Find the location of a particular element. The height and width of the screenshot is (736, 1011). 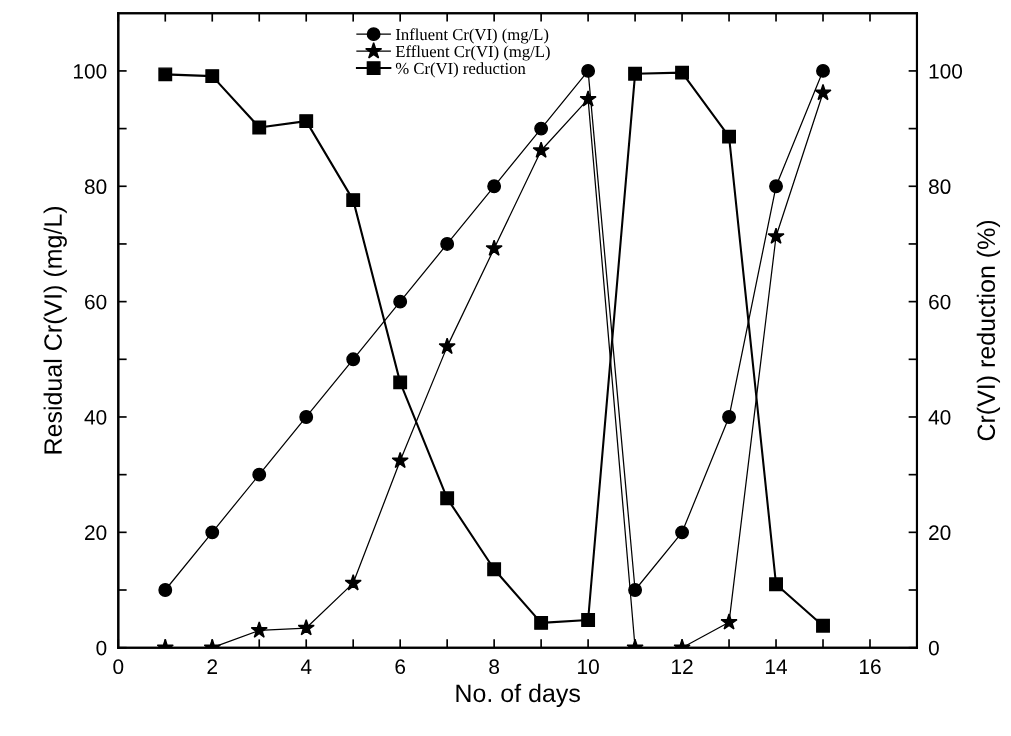

legend-label: Effluent Cr(VI) (mg/L) is located at coordinates (472, 53).